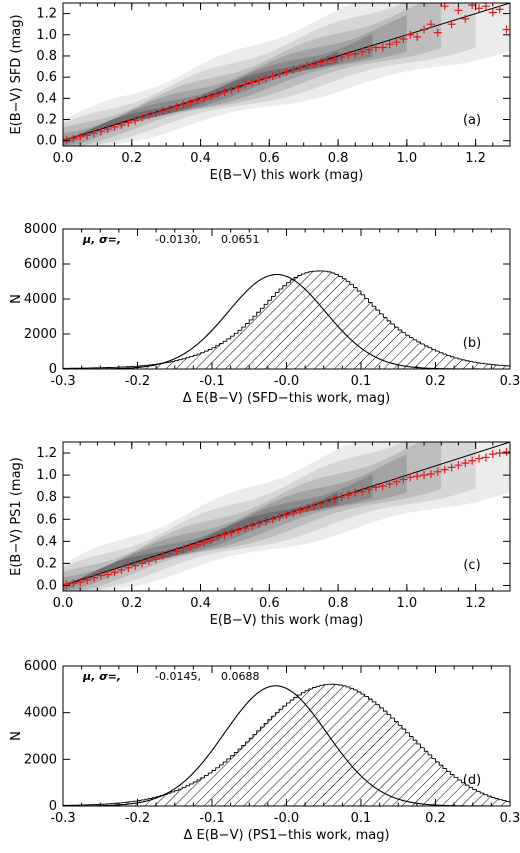  What do you see at coordinates (62, 381) in the screenshot?
I see `x-tick-label: -0.3` at bounding box center [62, 381].